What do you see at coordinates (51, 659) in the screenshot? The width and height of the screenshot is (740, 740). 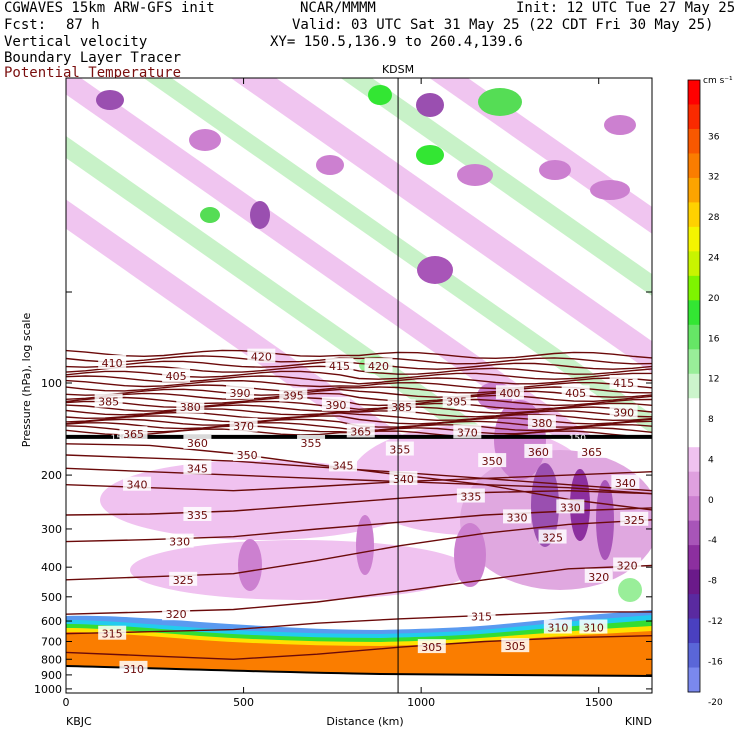 I see `y-tick-label: 800` at bounding box center [51, 659].